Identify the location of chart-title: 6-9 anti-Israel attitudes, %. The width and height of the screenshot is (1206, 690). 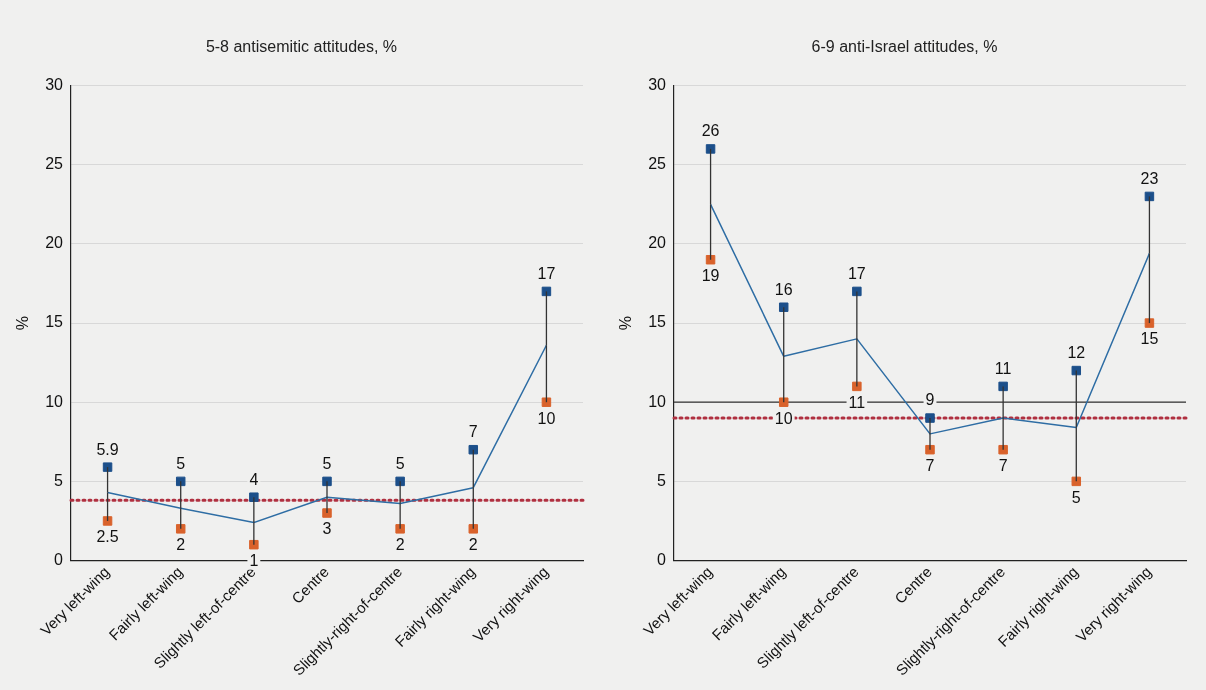
(904, 47).